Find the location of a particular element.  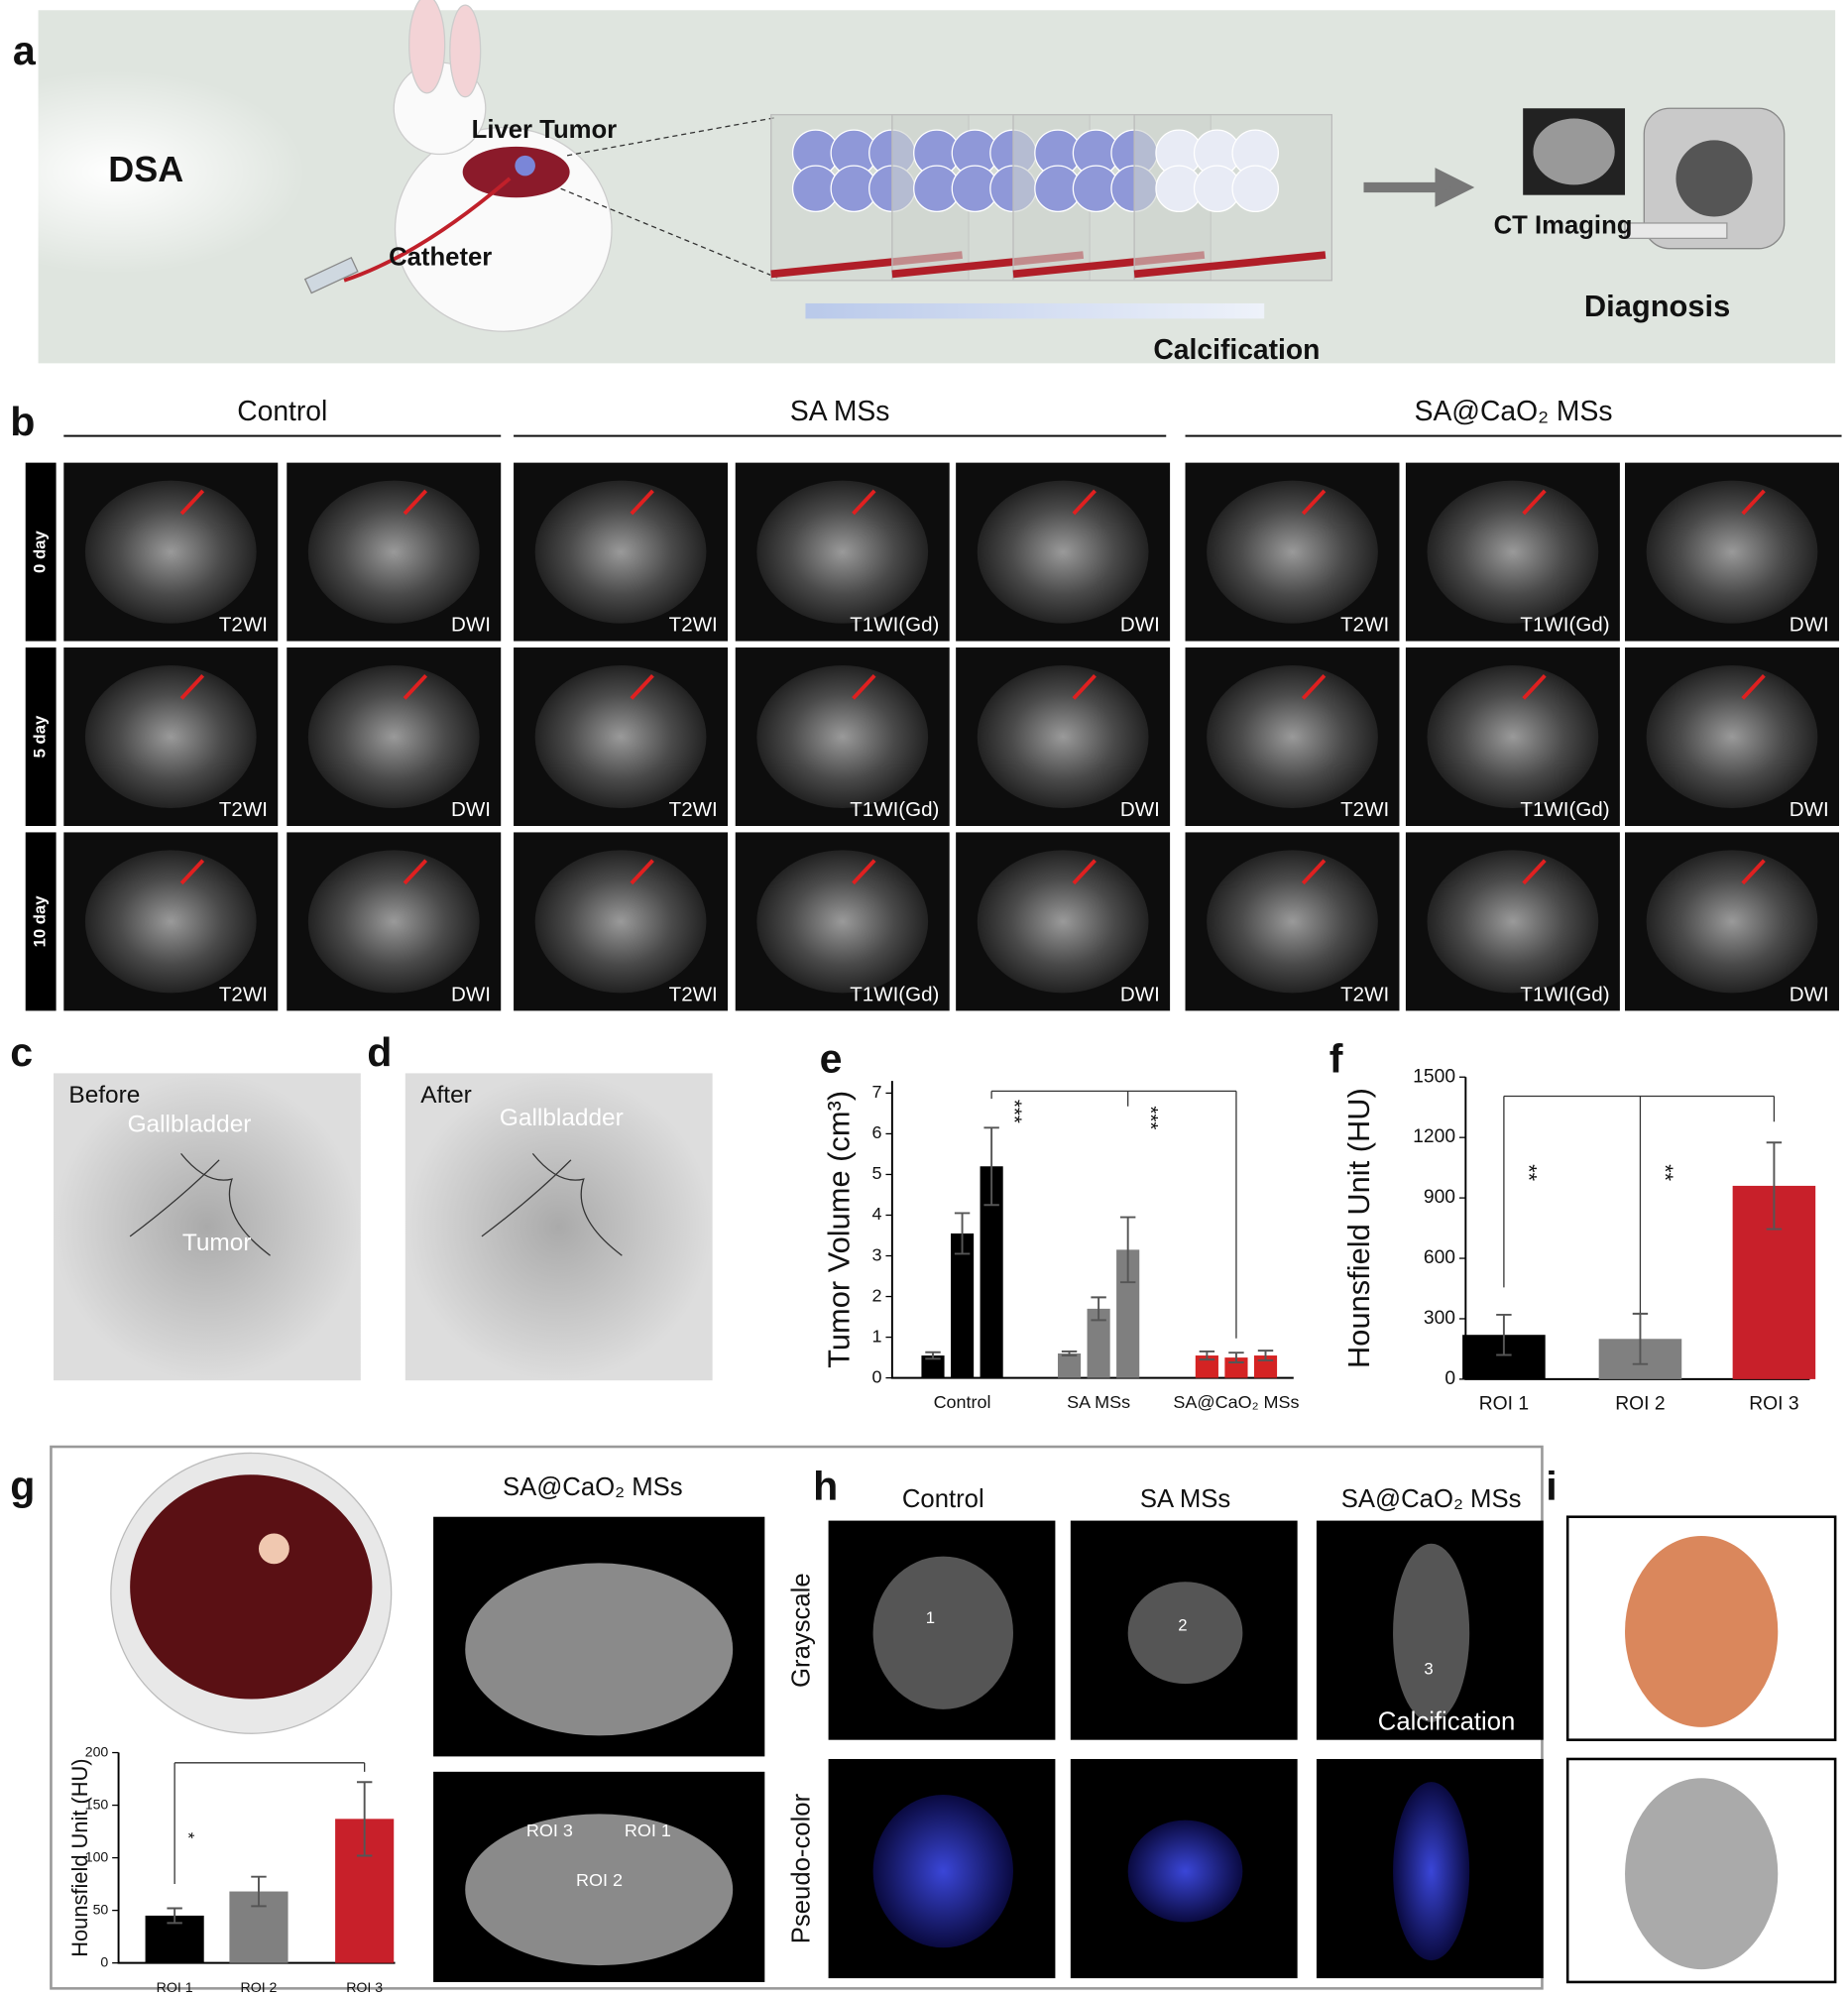

syringe is located at coordinates (331, 275).